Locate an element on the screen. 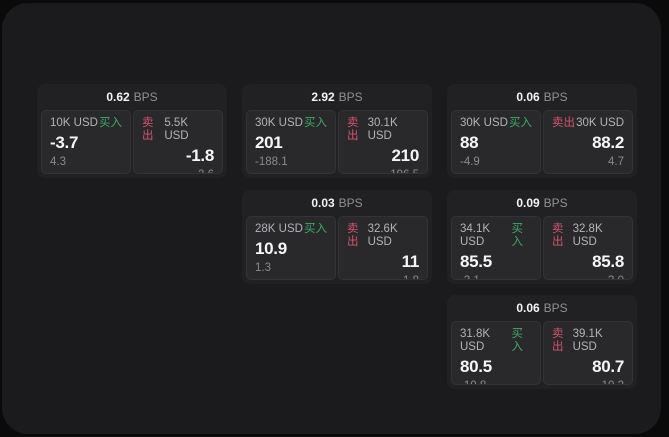  sell-cell: 卖出 39.1K USD 80.7 10.2 is located at coordinates (588, 353).